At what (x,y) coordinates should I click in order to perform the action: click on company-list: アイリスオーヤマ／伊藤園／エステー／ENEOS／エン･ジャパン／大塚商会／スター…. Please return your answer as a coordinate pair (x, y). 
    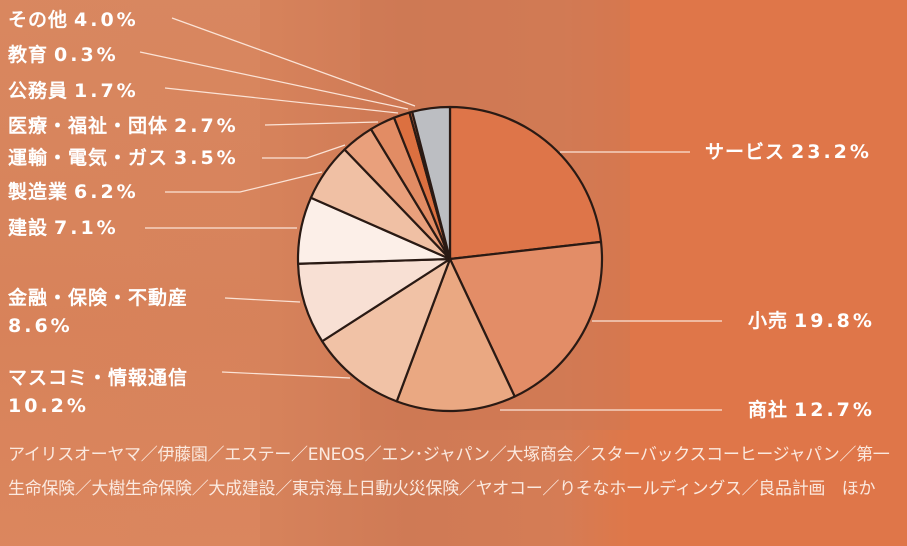
    Looking at the image, I should click on (449, 472).